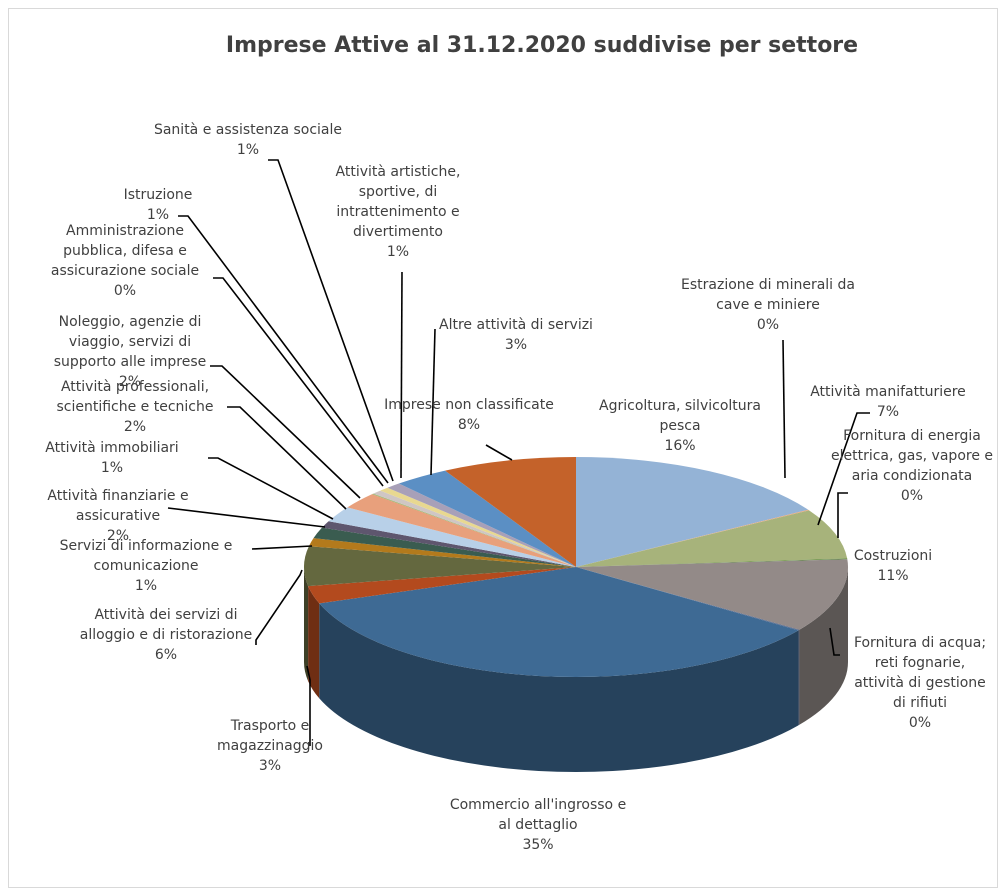 This screenshot has height=894, width=1004. I want to click on slice-label-line: supporto alle imprese, so click(130, 362).